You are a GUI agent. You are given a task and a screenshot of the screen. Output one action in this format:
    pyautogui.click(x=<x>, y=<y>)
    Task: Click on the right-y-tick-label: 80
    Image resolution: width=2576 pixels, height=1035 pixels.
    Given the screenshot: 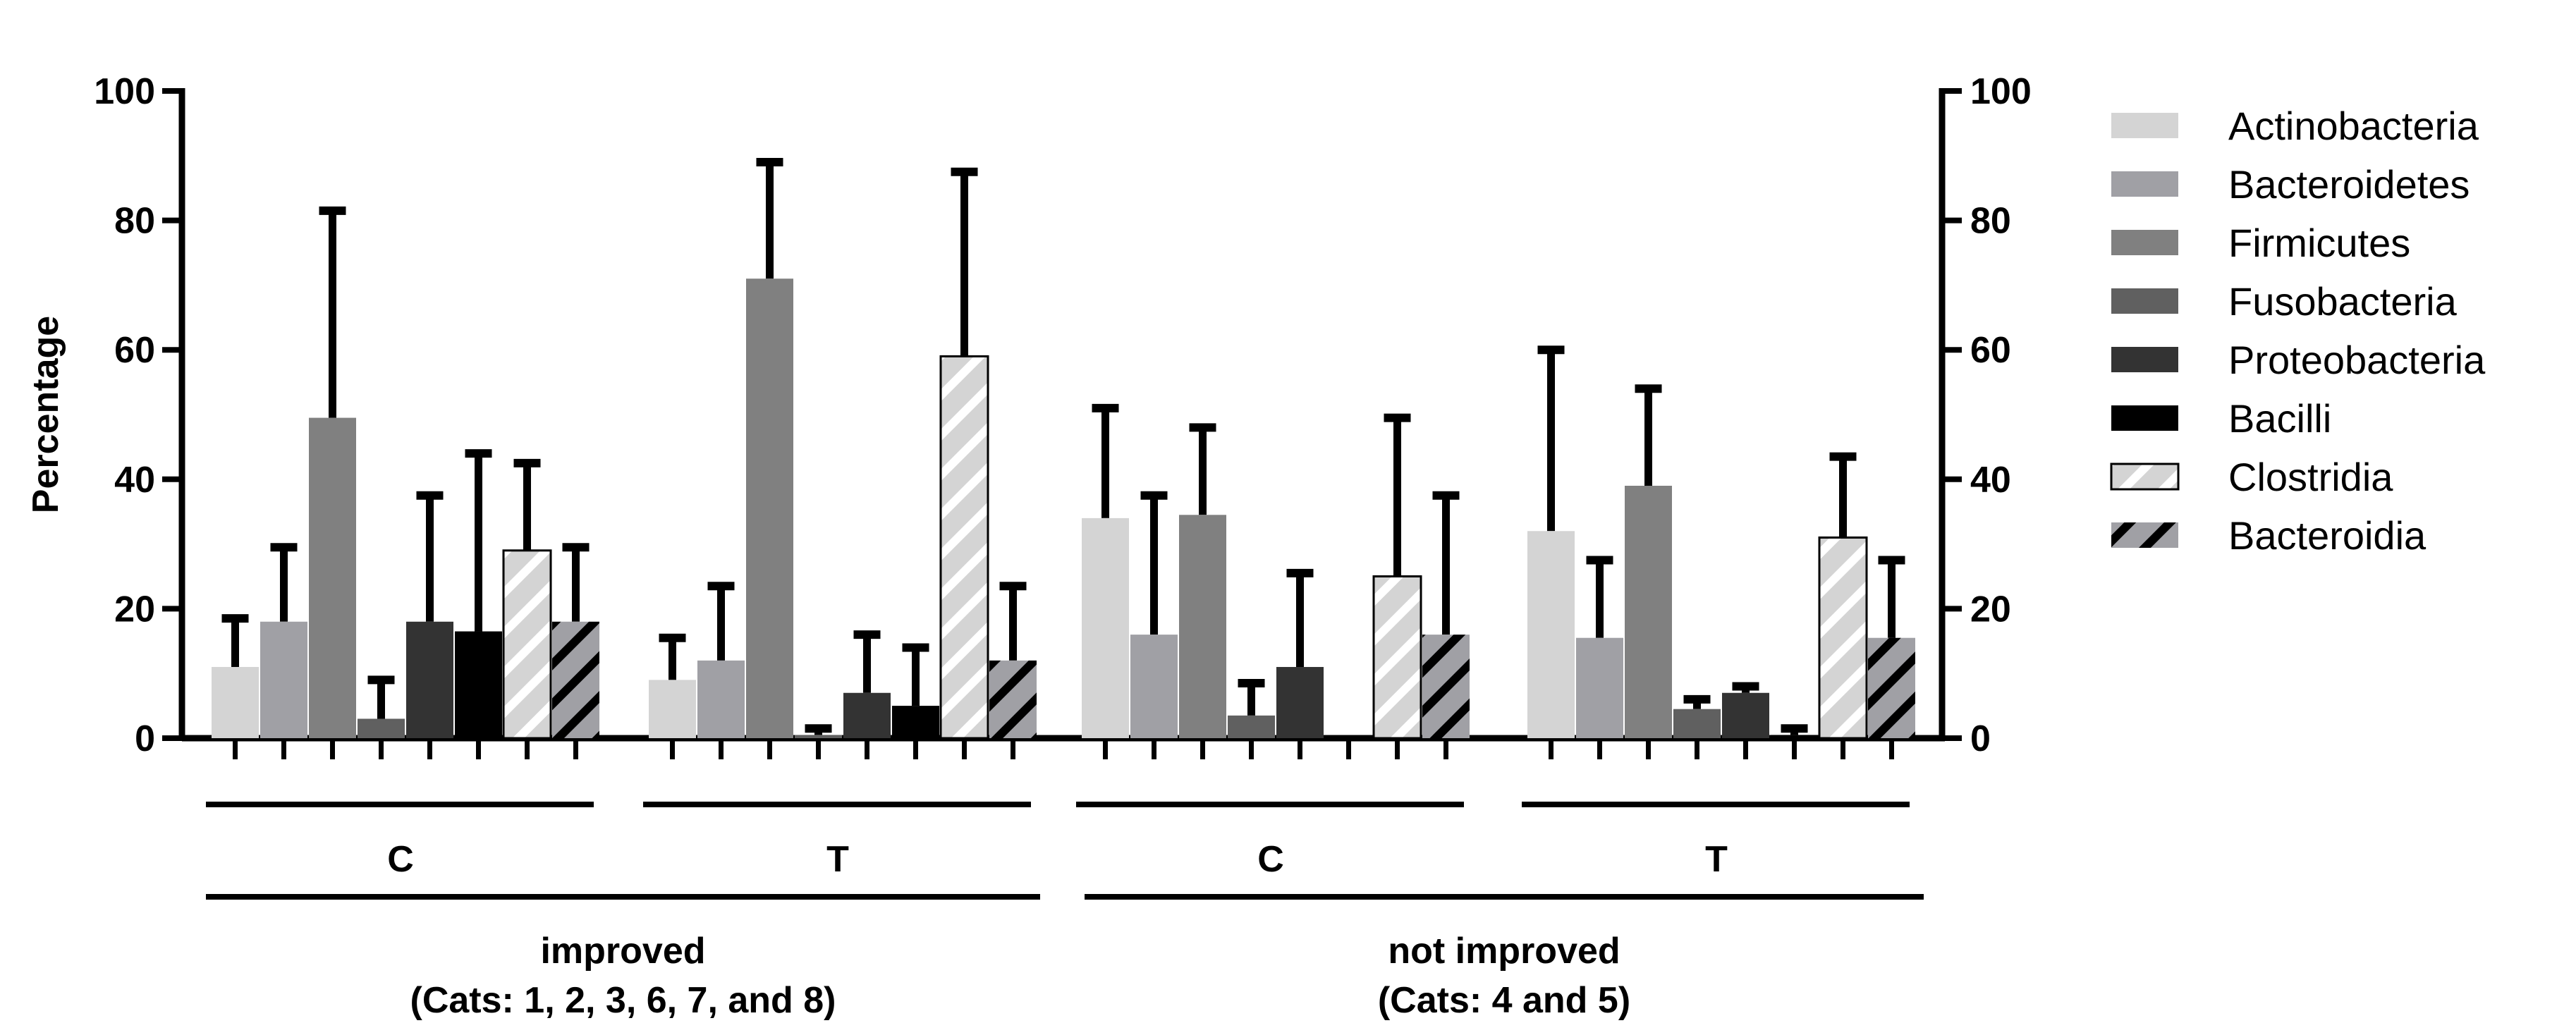 What is the action you would take?
    pyautogui.click(x=1991, y=221)
    